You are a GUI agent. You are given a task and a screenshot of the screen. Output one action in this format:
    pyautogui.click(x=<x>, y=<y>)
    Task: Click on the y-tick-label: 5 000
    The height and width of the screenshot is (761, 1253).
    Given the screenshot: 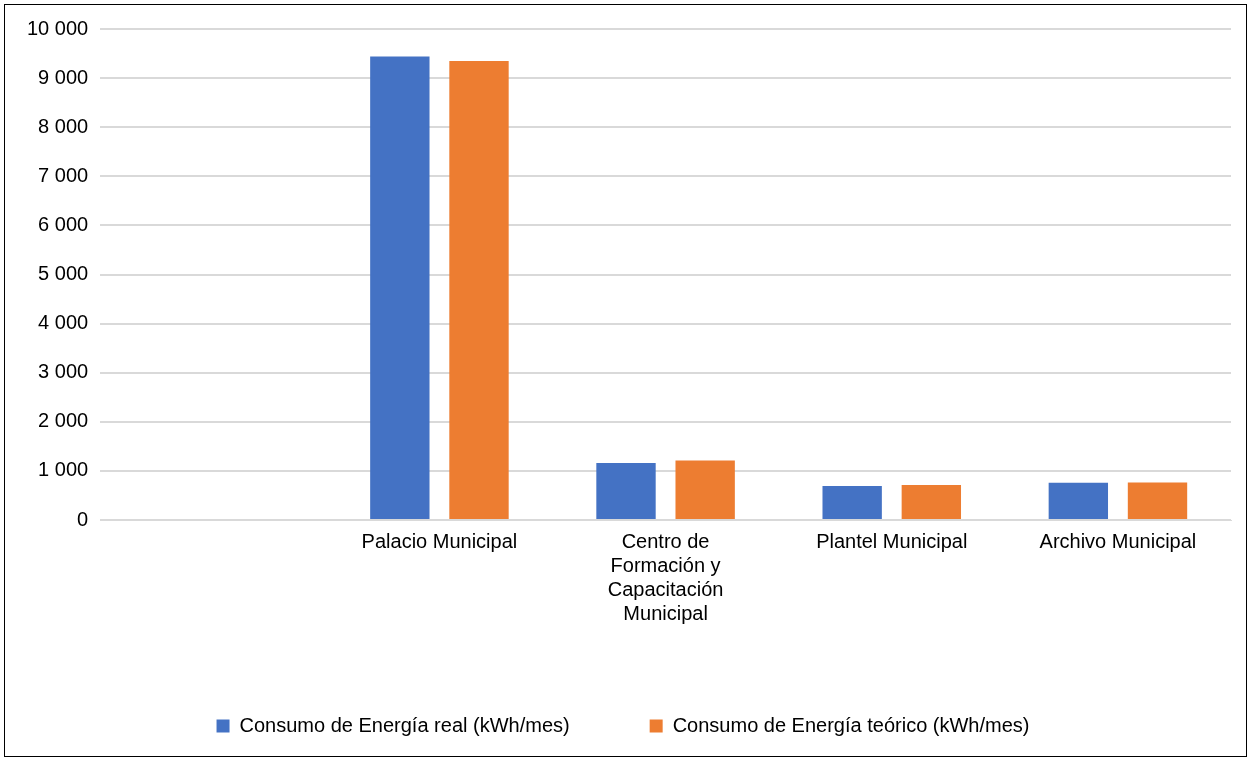 What is the action you would take?
    pyautogui.click(x=63, y=273)
    